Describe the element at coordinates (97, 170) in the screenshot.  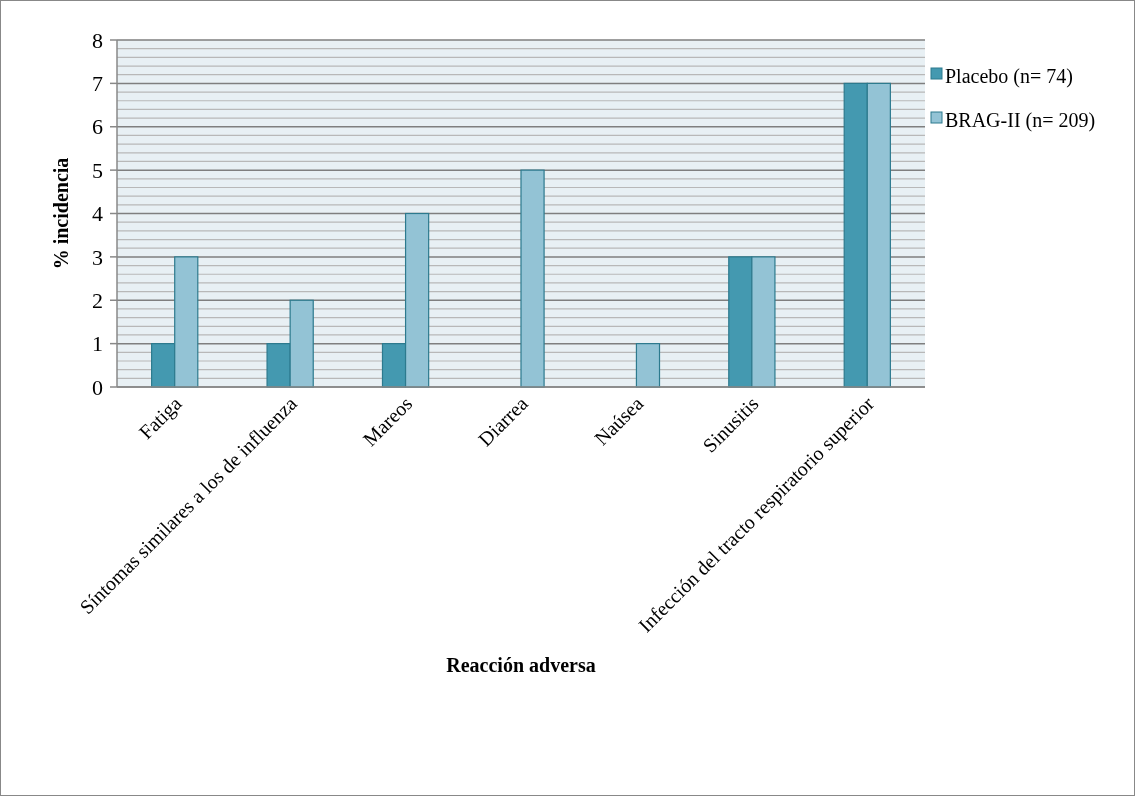
I see `y-tick-label: 5` at that location.